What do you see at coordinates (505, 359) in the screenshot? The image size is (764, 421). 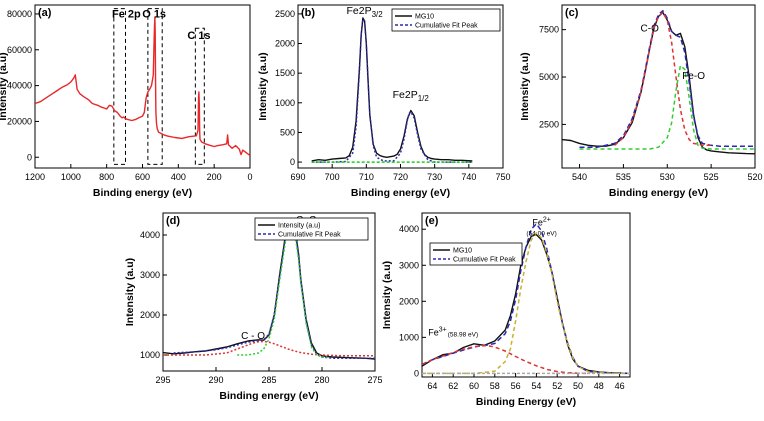 I see `series-fe3-component` at bounding box center [505, 359].